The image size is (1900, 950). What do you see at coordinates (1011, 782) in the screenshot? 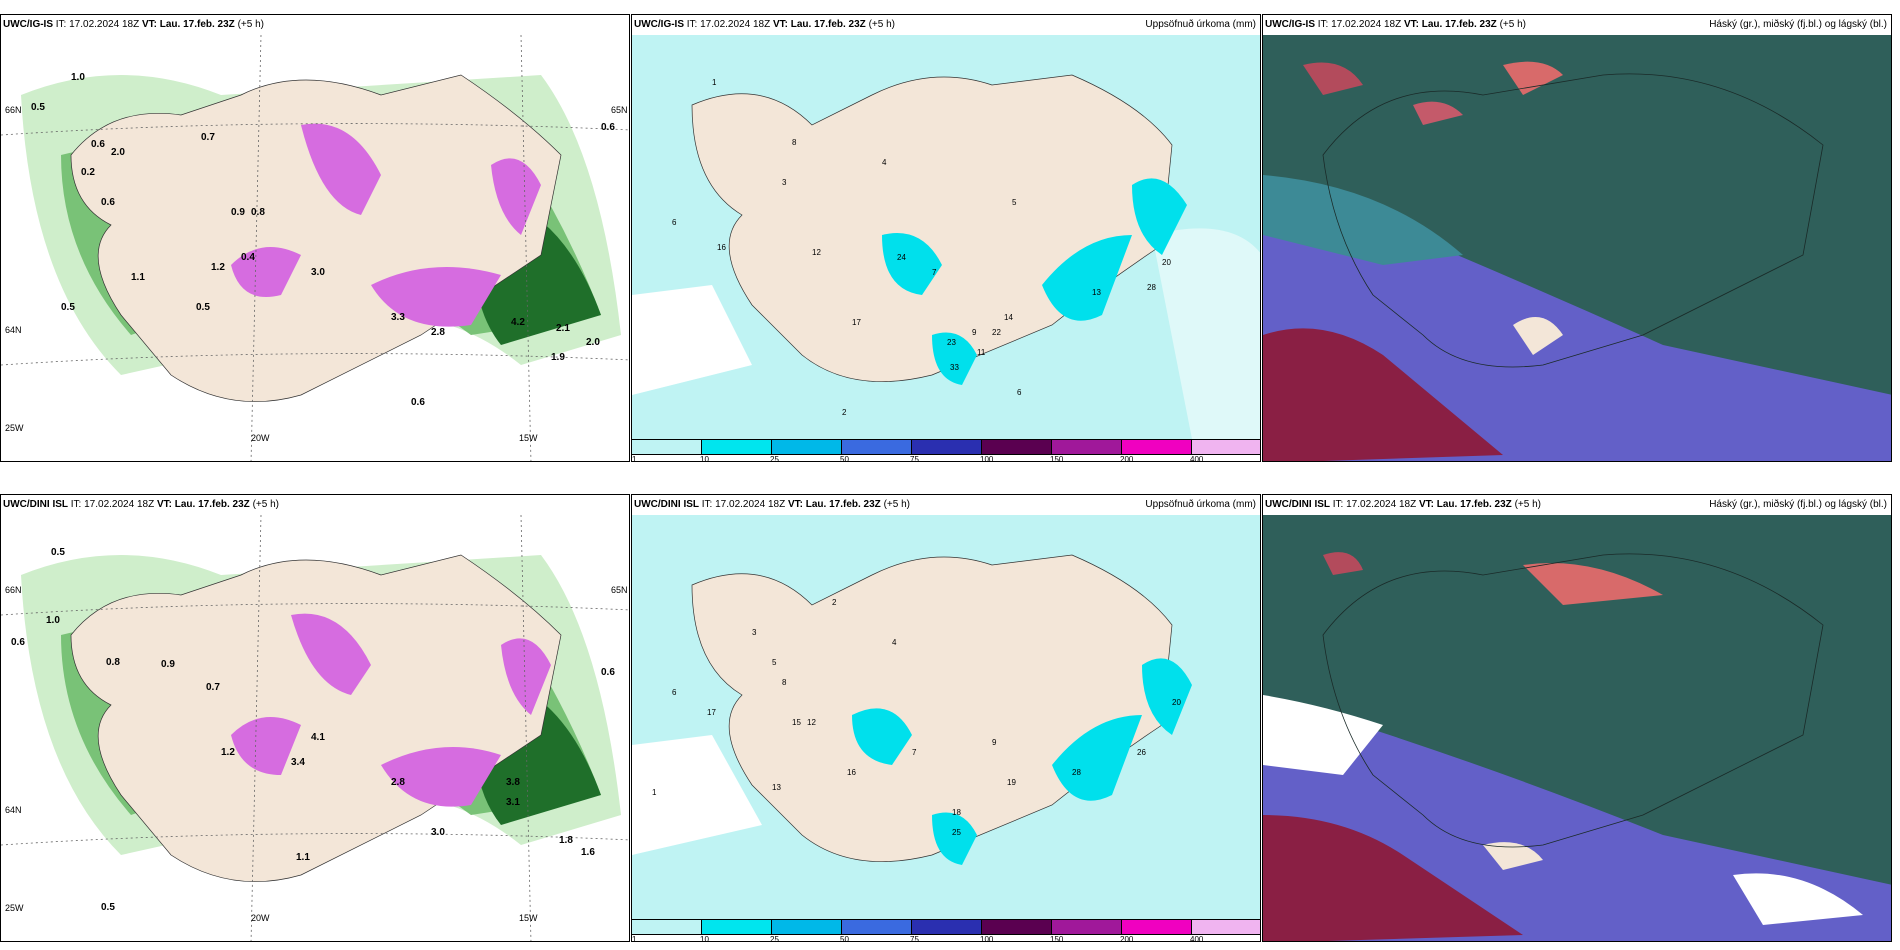
I see `value-label: 19` at bounding box center [1011, 782].